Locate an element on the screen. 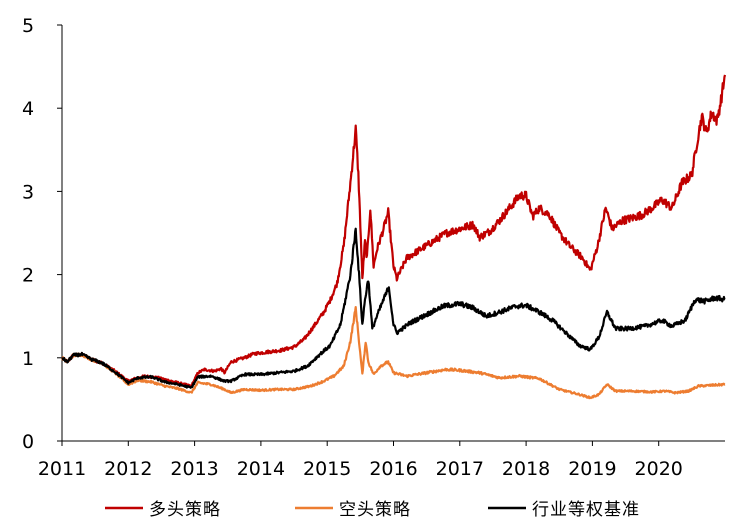 Image resolution: width=735 pixels, height=528 pixels. x-tick-label: 2017 is located at coordinates (460, 469).